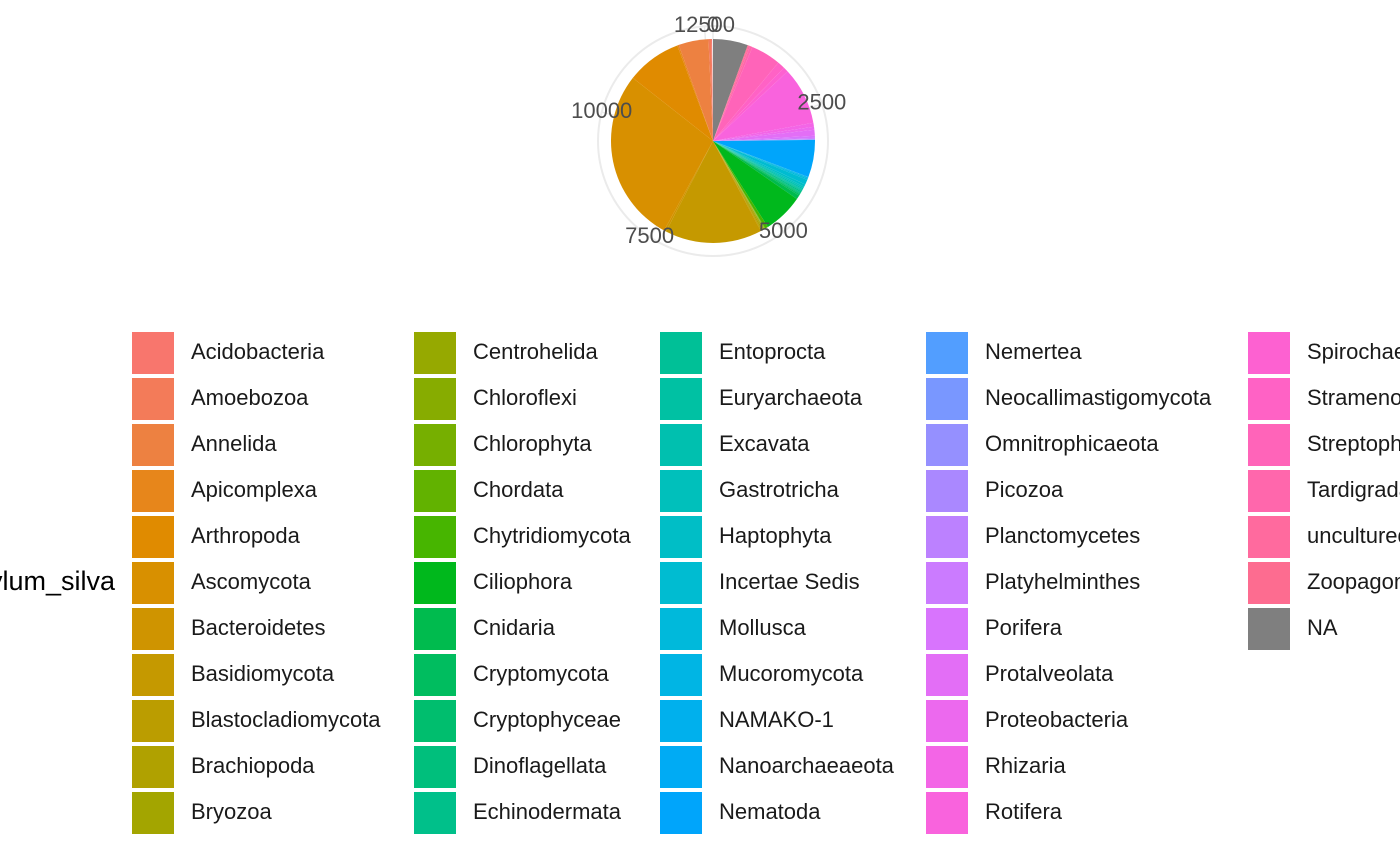 This screenshot has width=1400, height=866. Describe the element at coordinates (58, 581) in the screenshot. I see `legend-title: Phylum_silva` at that location.